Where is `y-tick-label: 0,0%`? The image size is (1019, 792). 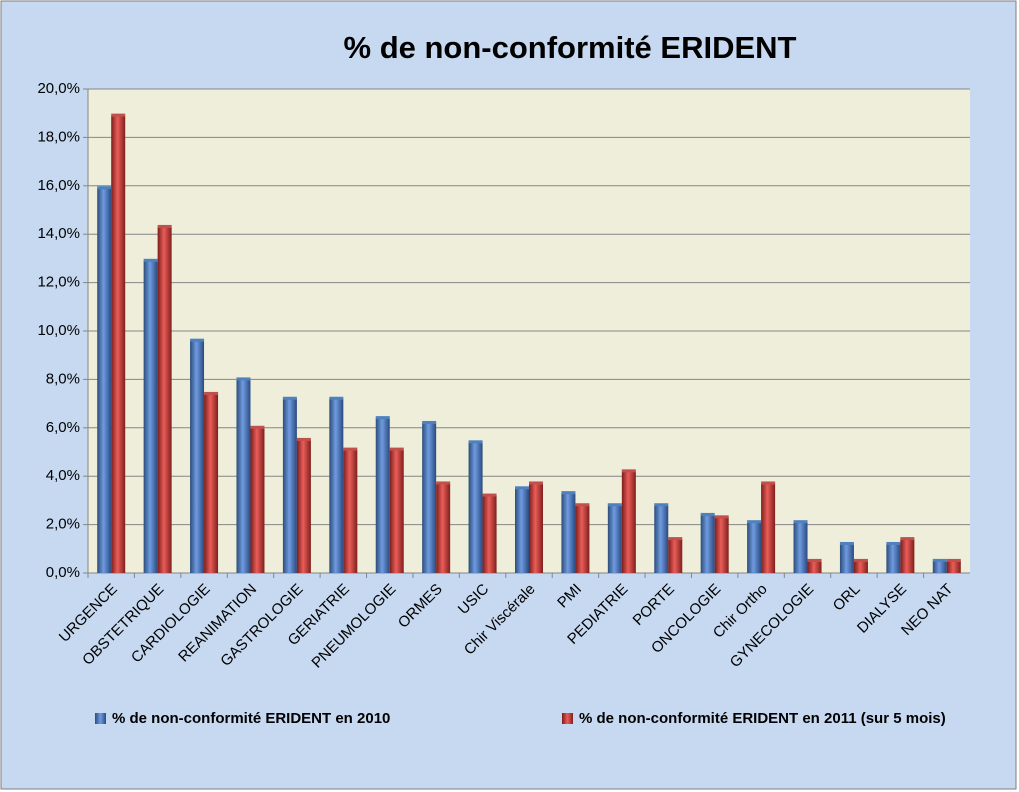
y-tick-label: 0,0% is located at coordinates (63, 572).